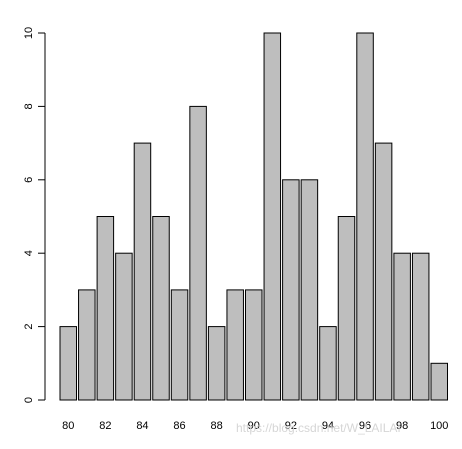 The height and width of the screenshot is (449, 462). Describe the element at coordinates (105, 426) in the screenshot. I see `x-tick-label-82: 82` at that location.